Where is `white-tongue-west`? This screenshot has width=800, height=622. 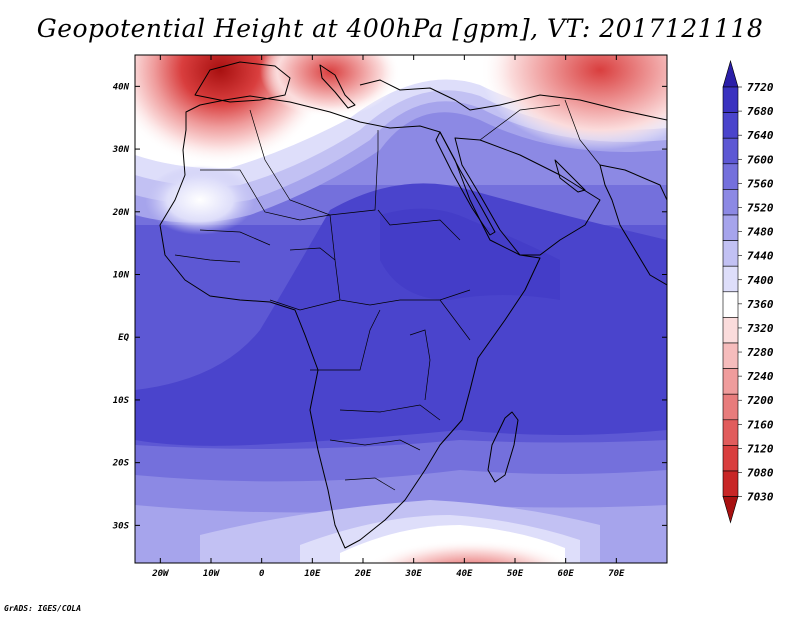
white-tongue-west is located at coordinates (200, 200).